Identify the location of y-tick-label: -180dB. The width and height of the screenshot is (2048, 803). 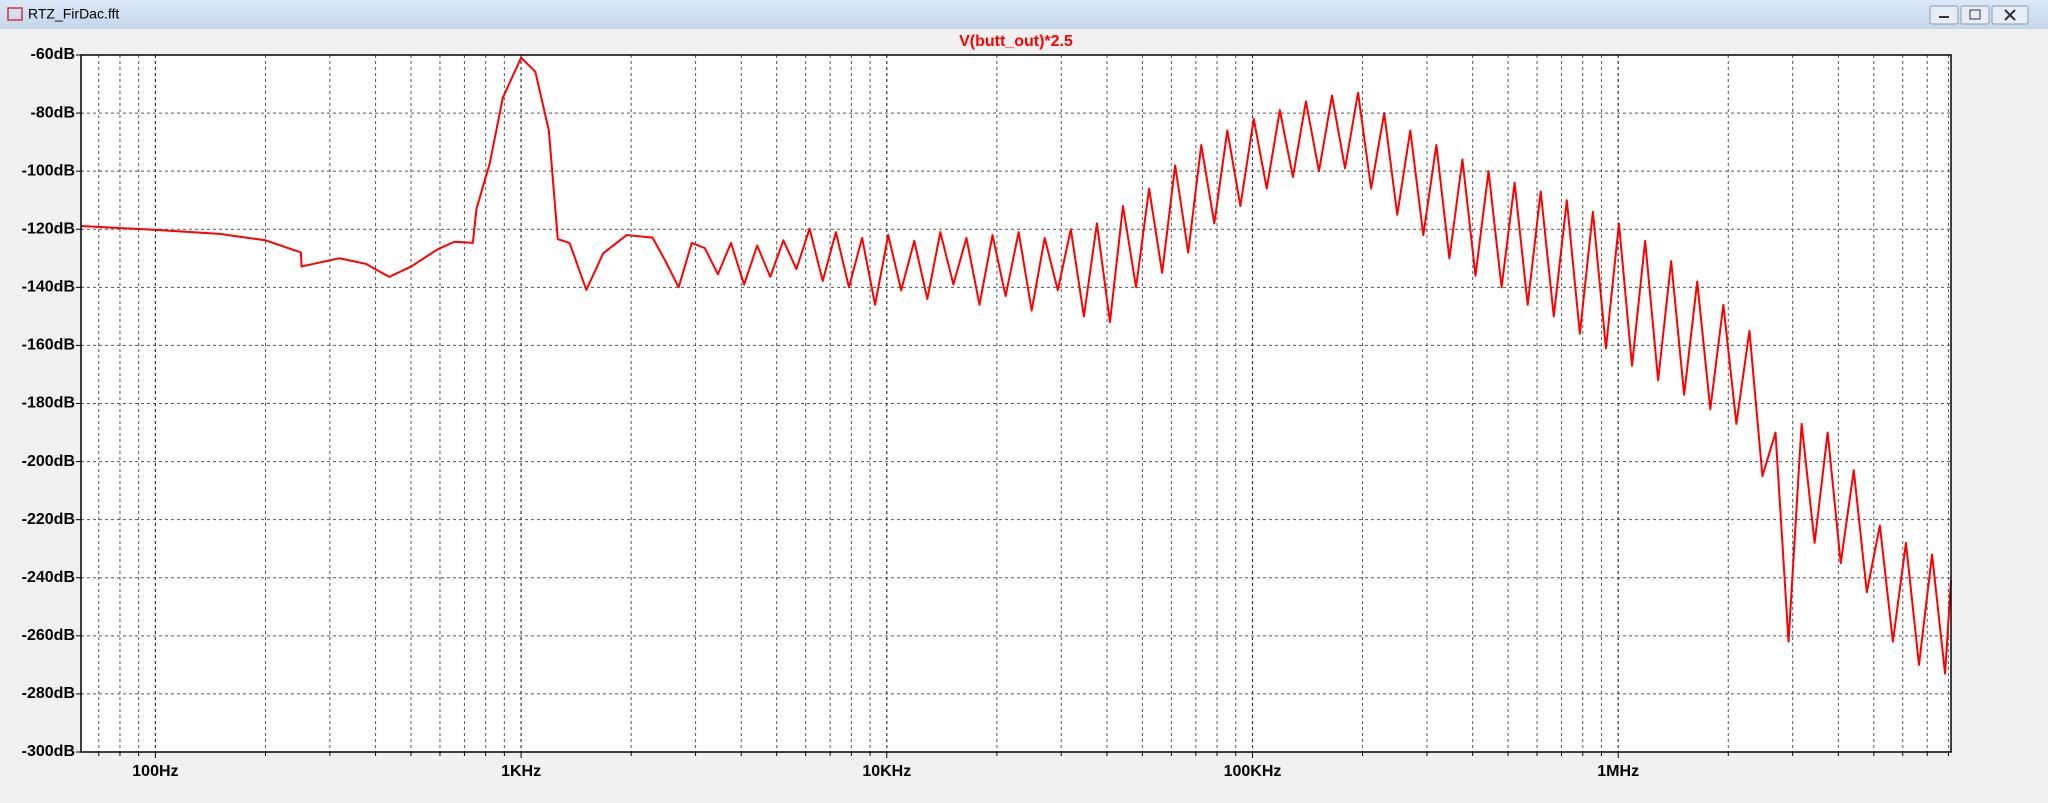
(48, 403).